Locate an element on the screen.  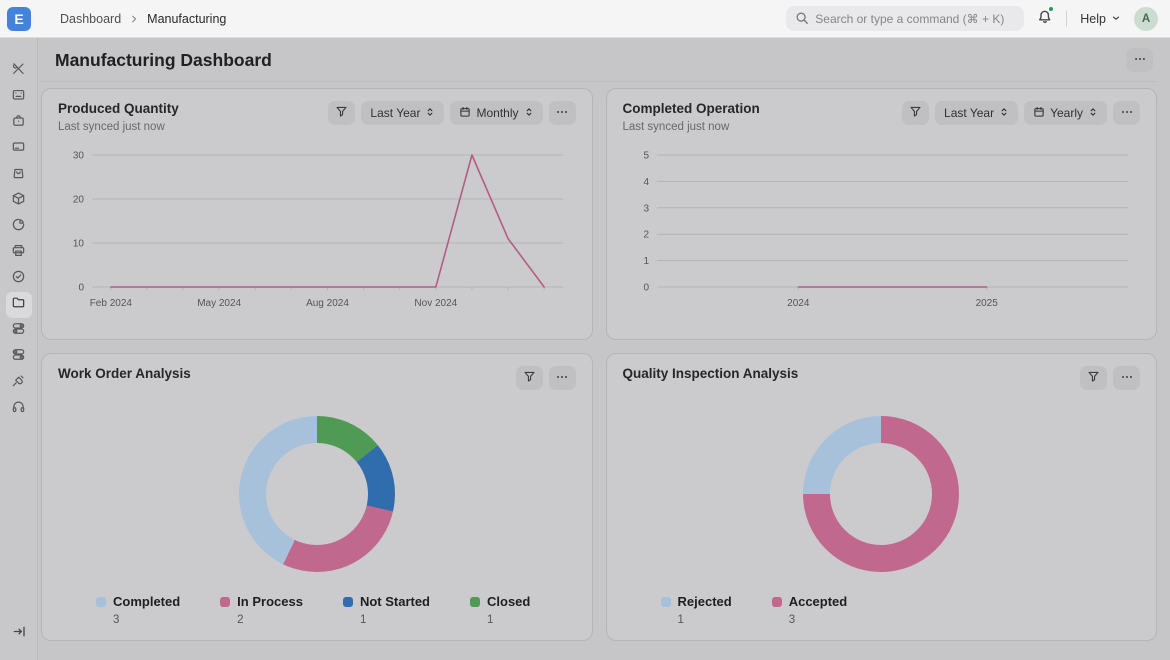
search-icon is located at coordinates (802, 20).